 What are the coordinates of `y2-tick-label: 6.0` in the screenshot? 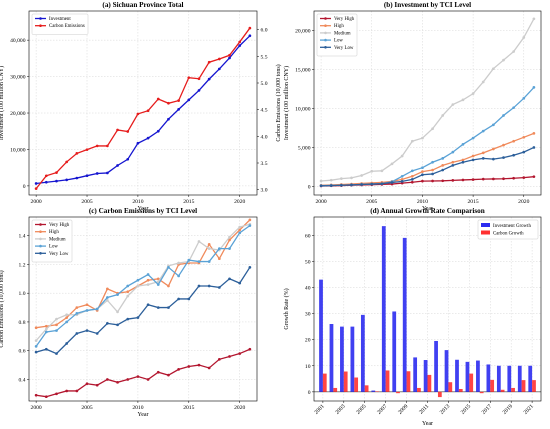 It's located at (264, 31).